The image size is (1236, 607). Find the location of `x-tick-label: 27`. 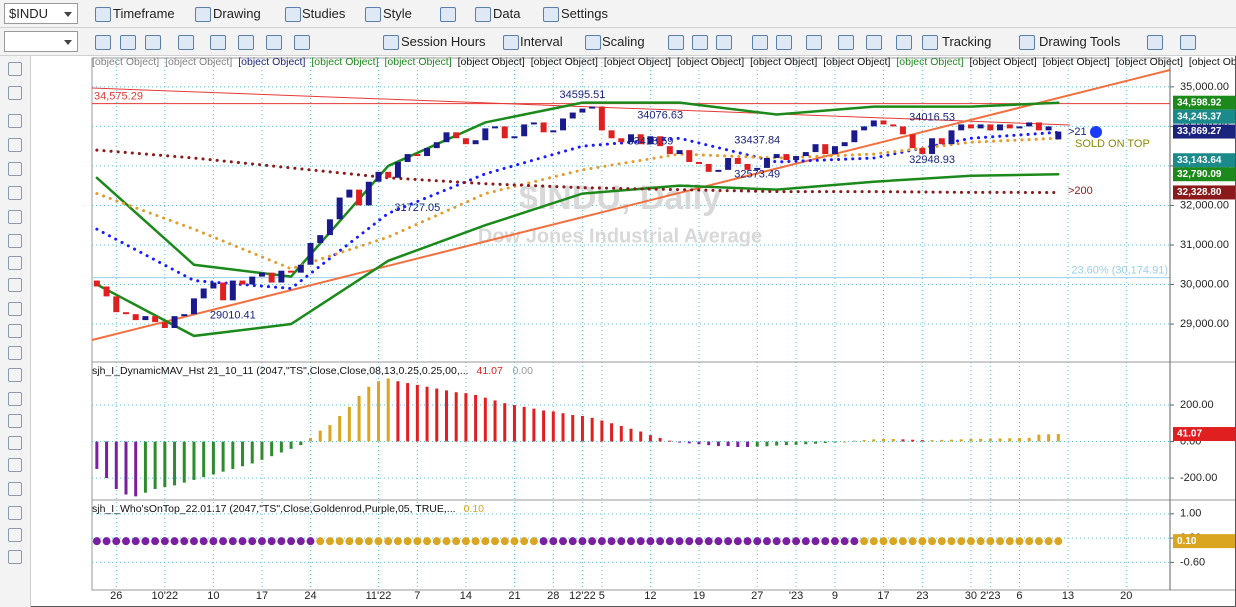

x-tick-label: 27 is located at coordinates (757, 596).